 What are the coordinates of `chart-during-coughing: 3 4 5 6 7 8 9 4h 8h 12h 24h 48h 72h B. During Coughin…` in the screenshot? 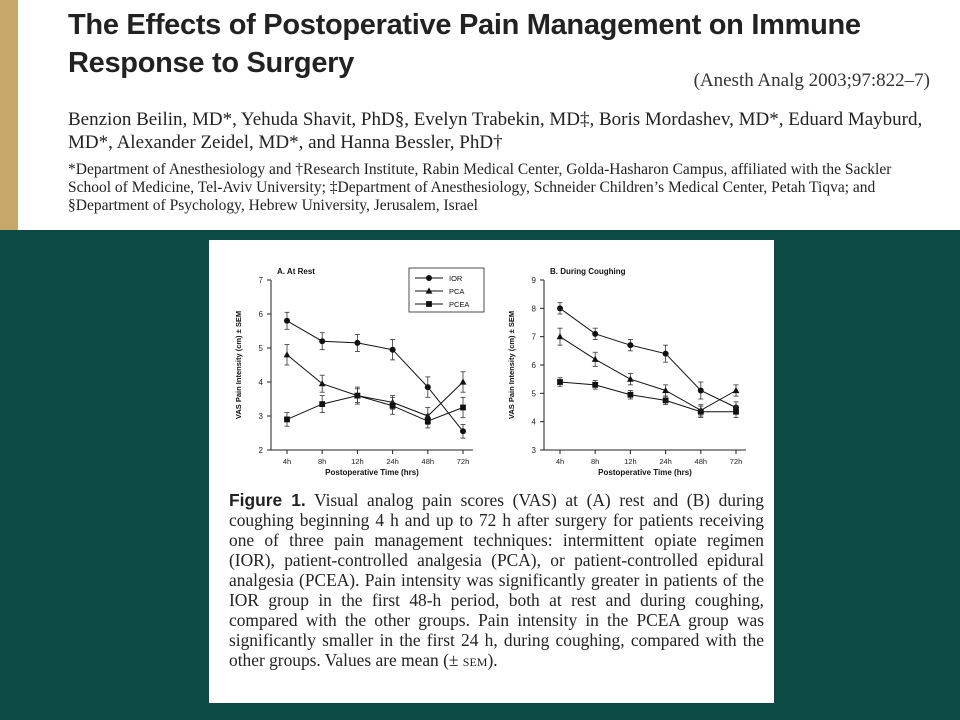 It's located at (627, 375).